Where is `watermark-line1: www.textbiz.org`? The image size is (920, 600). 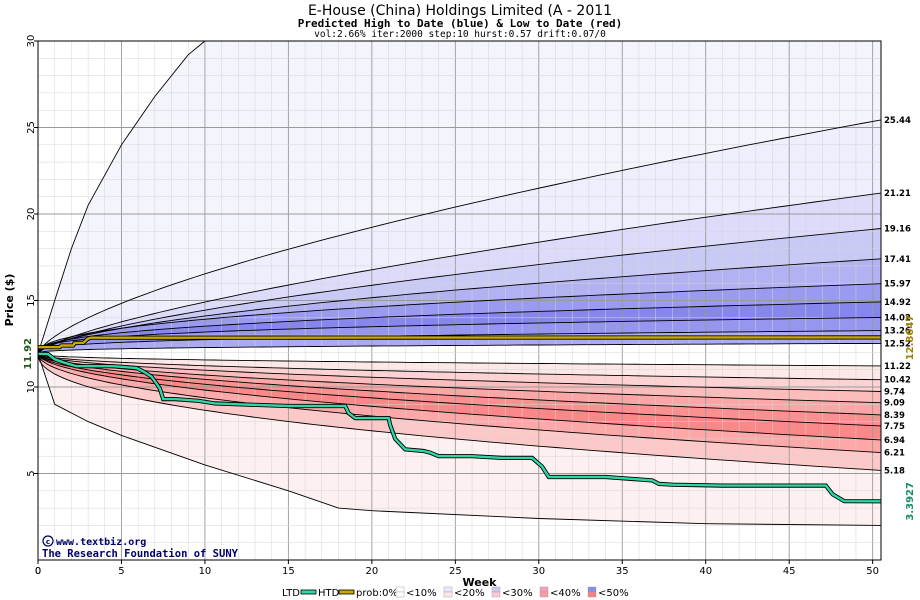 watermark-line1: www.textbiz.org is located at coordinates (101, 542).